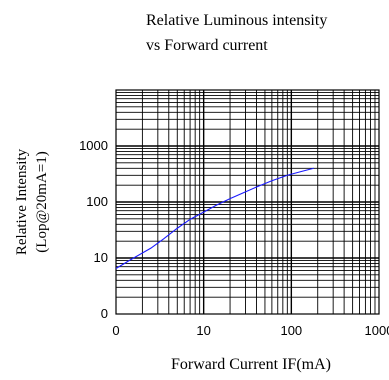 This screenshot has width=389, height=380. Describe the element at coordinates (214, 218) in the screenshot. I see `series-line` at that location.